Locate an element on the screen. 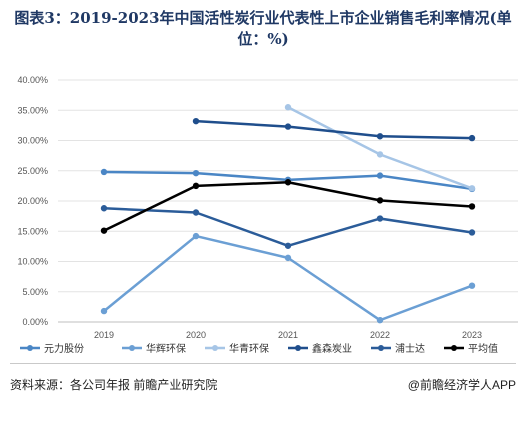 This screenshot has width=526, height=433. legend-label: 华青环保 is located at coordinates (249, 348).